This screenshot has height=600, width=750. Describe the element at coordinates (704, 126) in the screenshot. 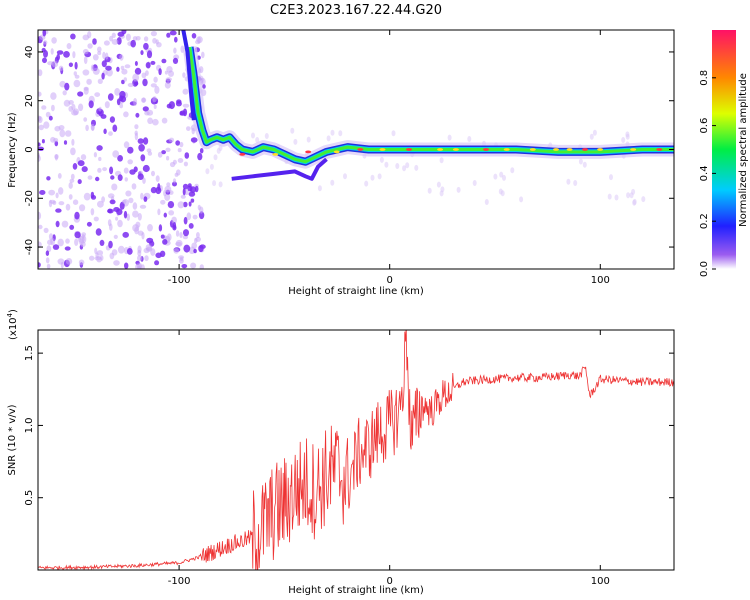

I see `colorbar-tick-label: 0.6` at that location.